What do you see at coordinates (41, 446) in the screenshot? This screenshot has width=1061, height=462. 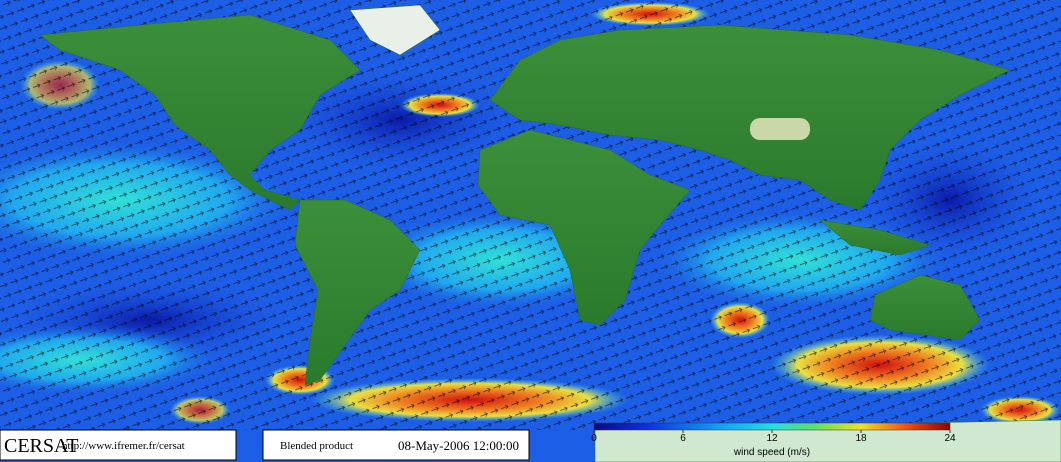 I see `credit-name: CERSAT` at bounding box center [41, 446].